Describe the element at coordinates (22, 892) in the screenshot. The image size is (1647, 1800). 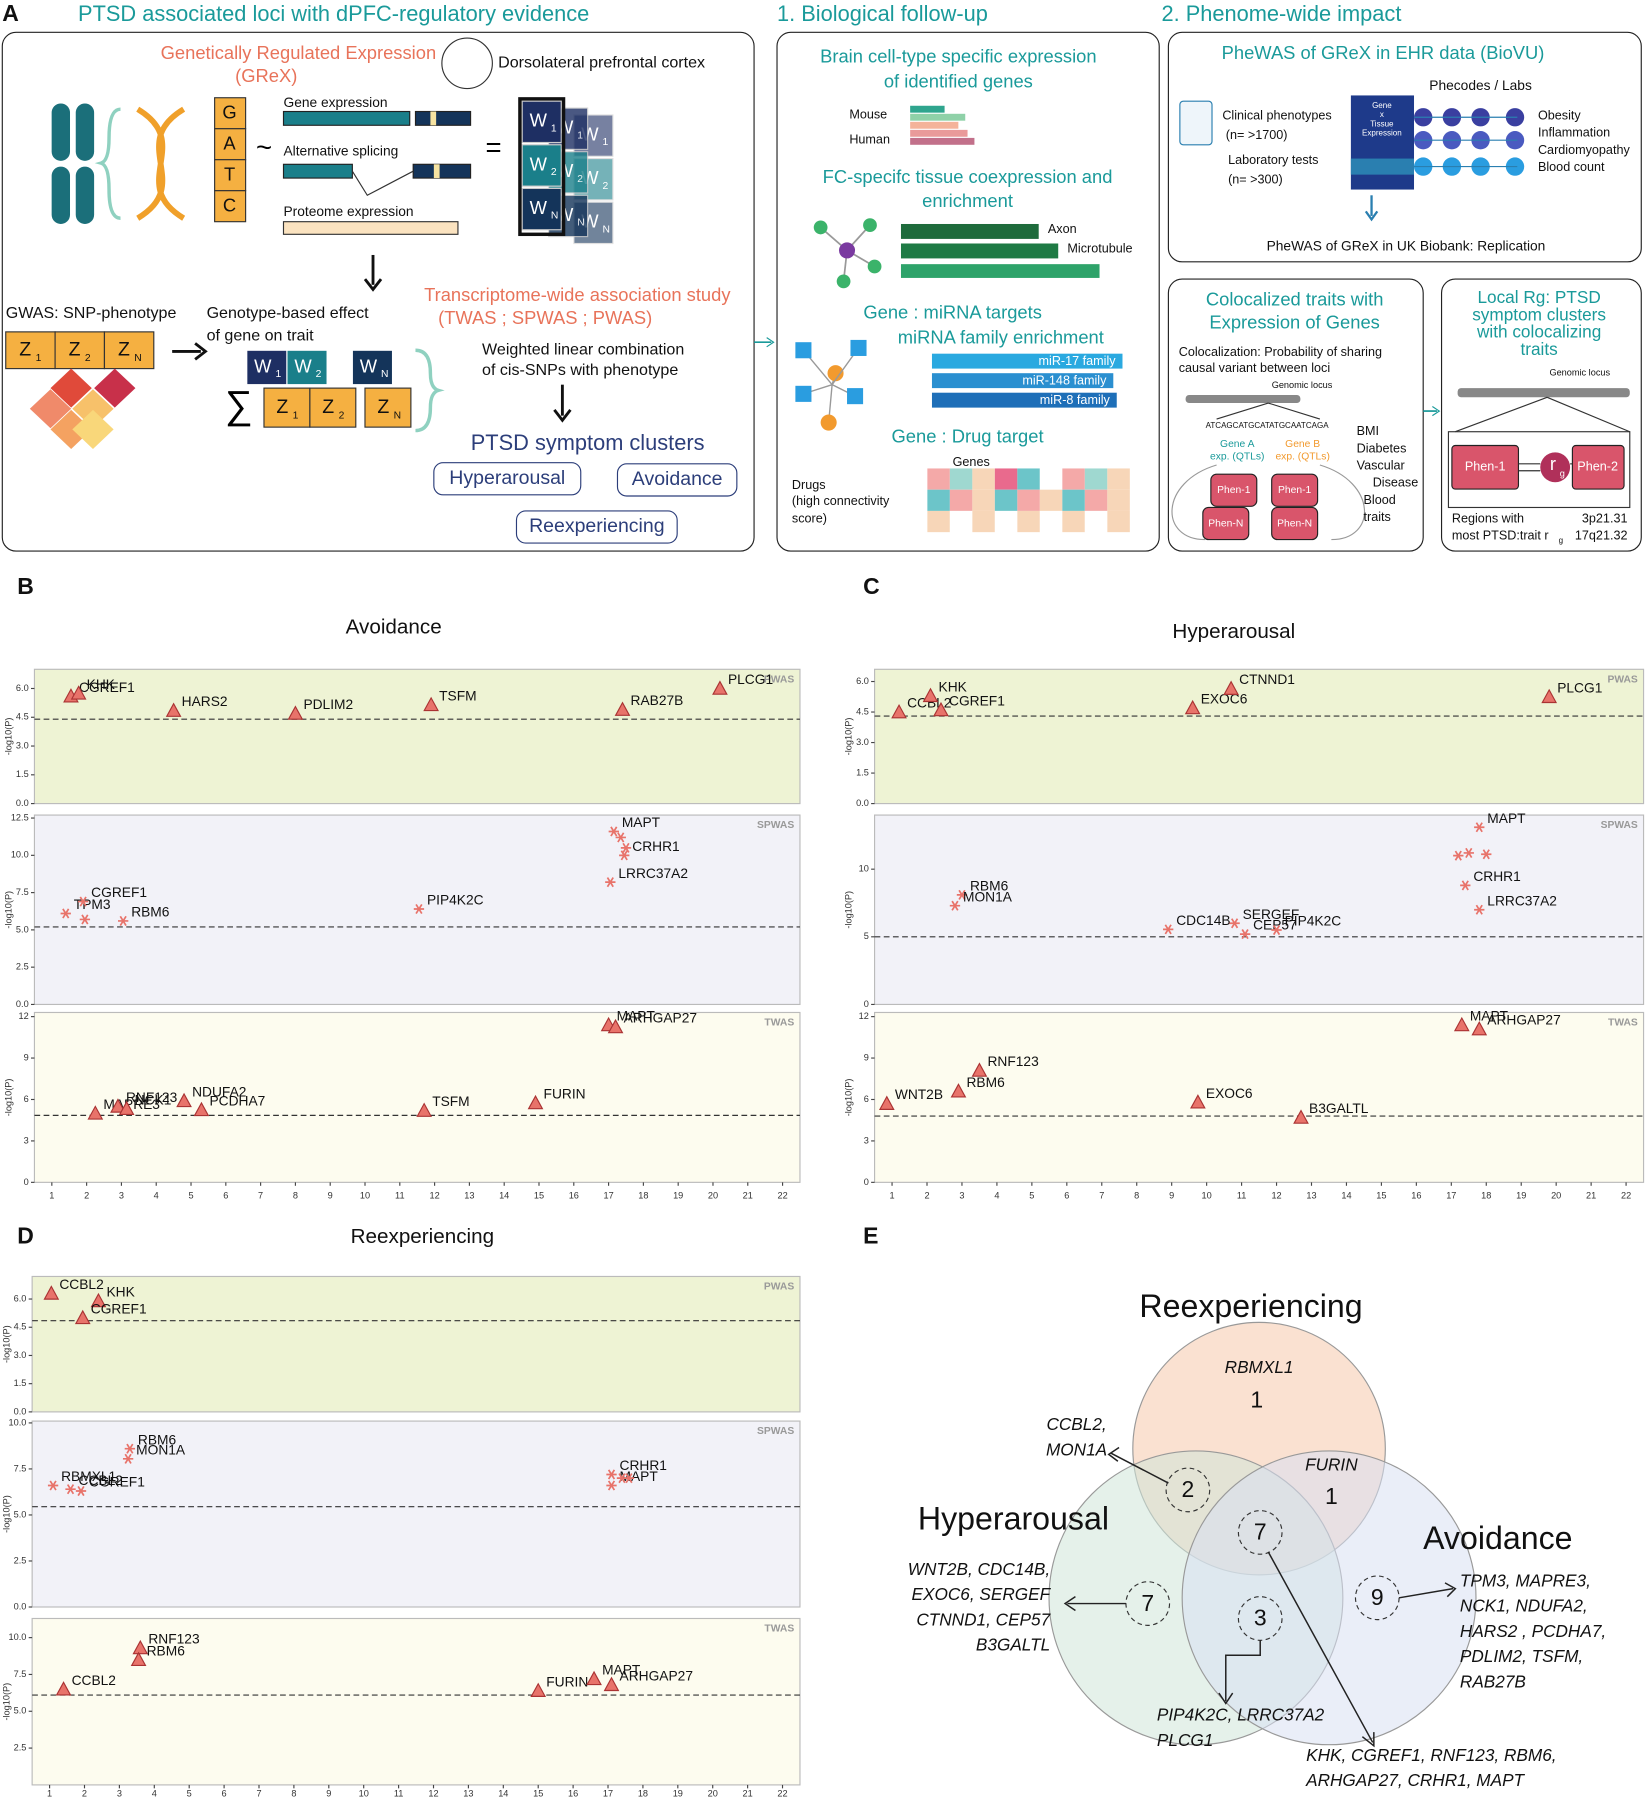
I see `y-tick-label: 7.5` at that location.